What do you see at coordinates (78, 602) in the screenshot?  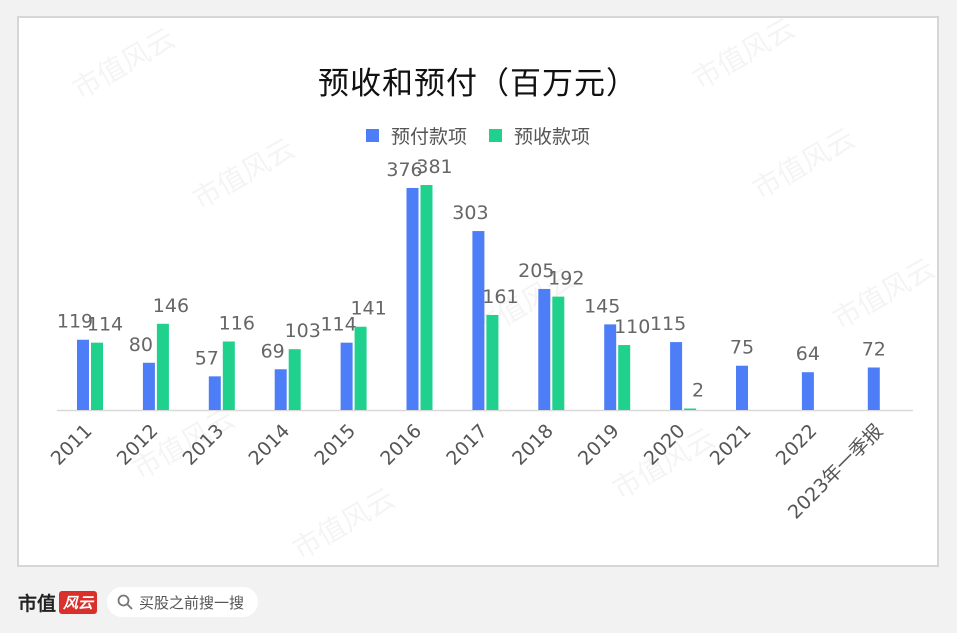 I see `brand-badge: 风云` at bounding box center [78, 602].